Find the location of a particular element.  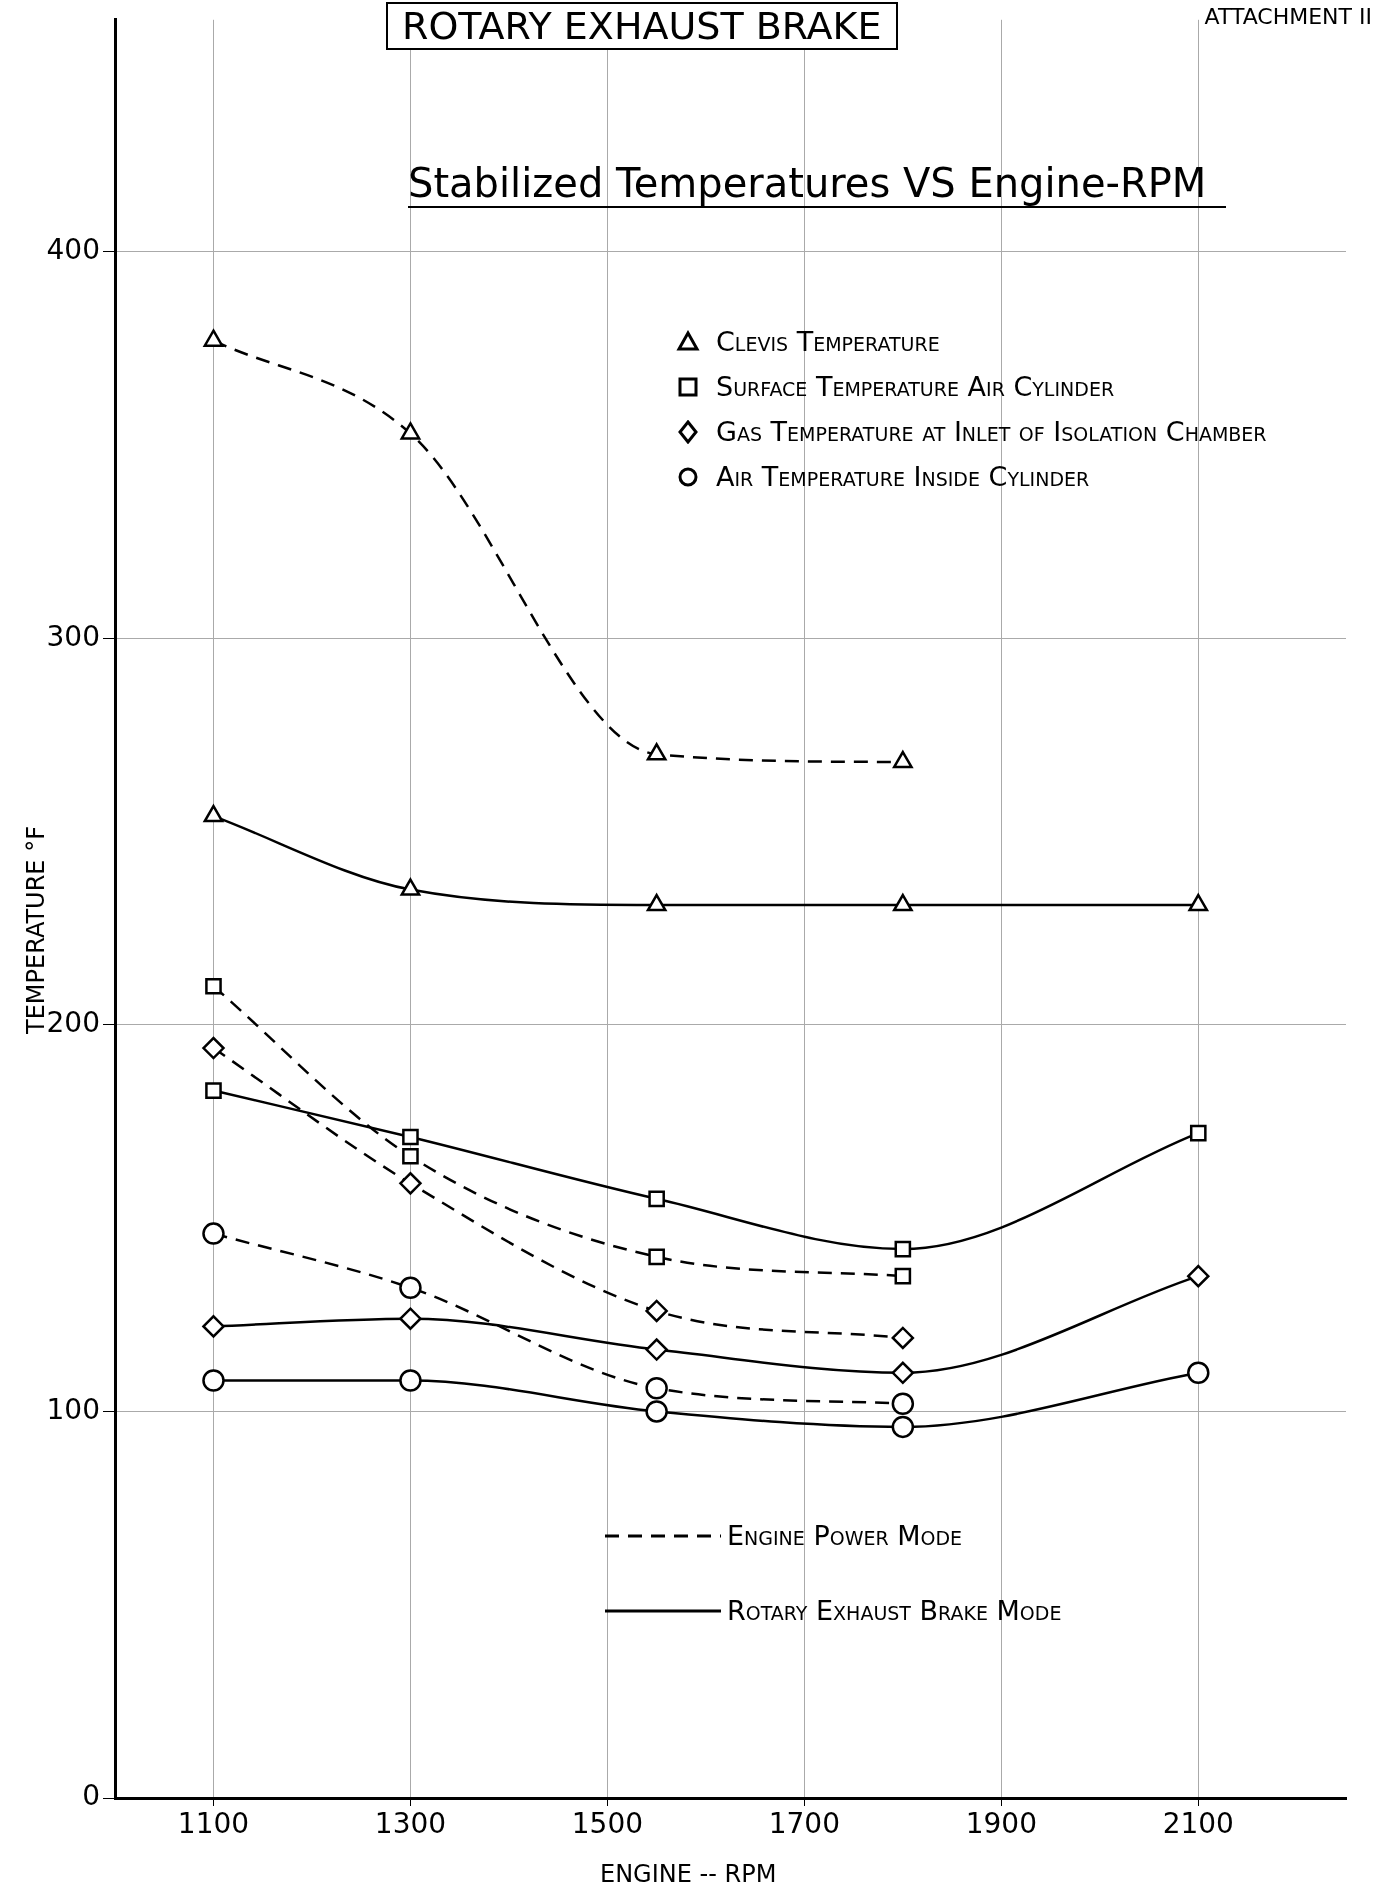

x-tick-label: 1300 is located at coordinates (410, 1824).